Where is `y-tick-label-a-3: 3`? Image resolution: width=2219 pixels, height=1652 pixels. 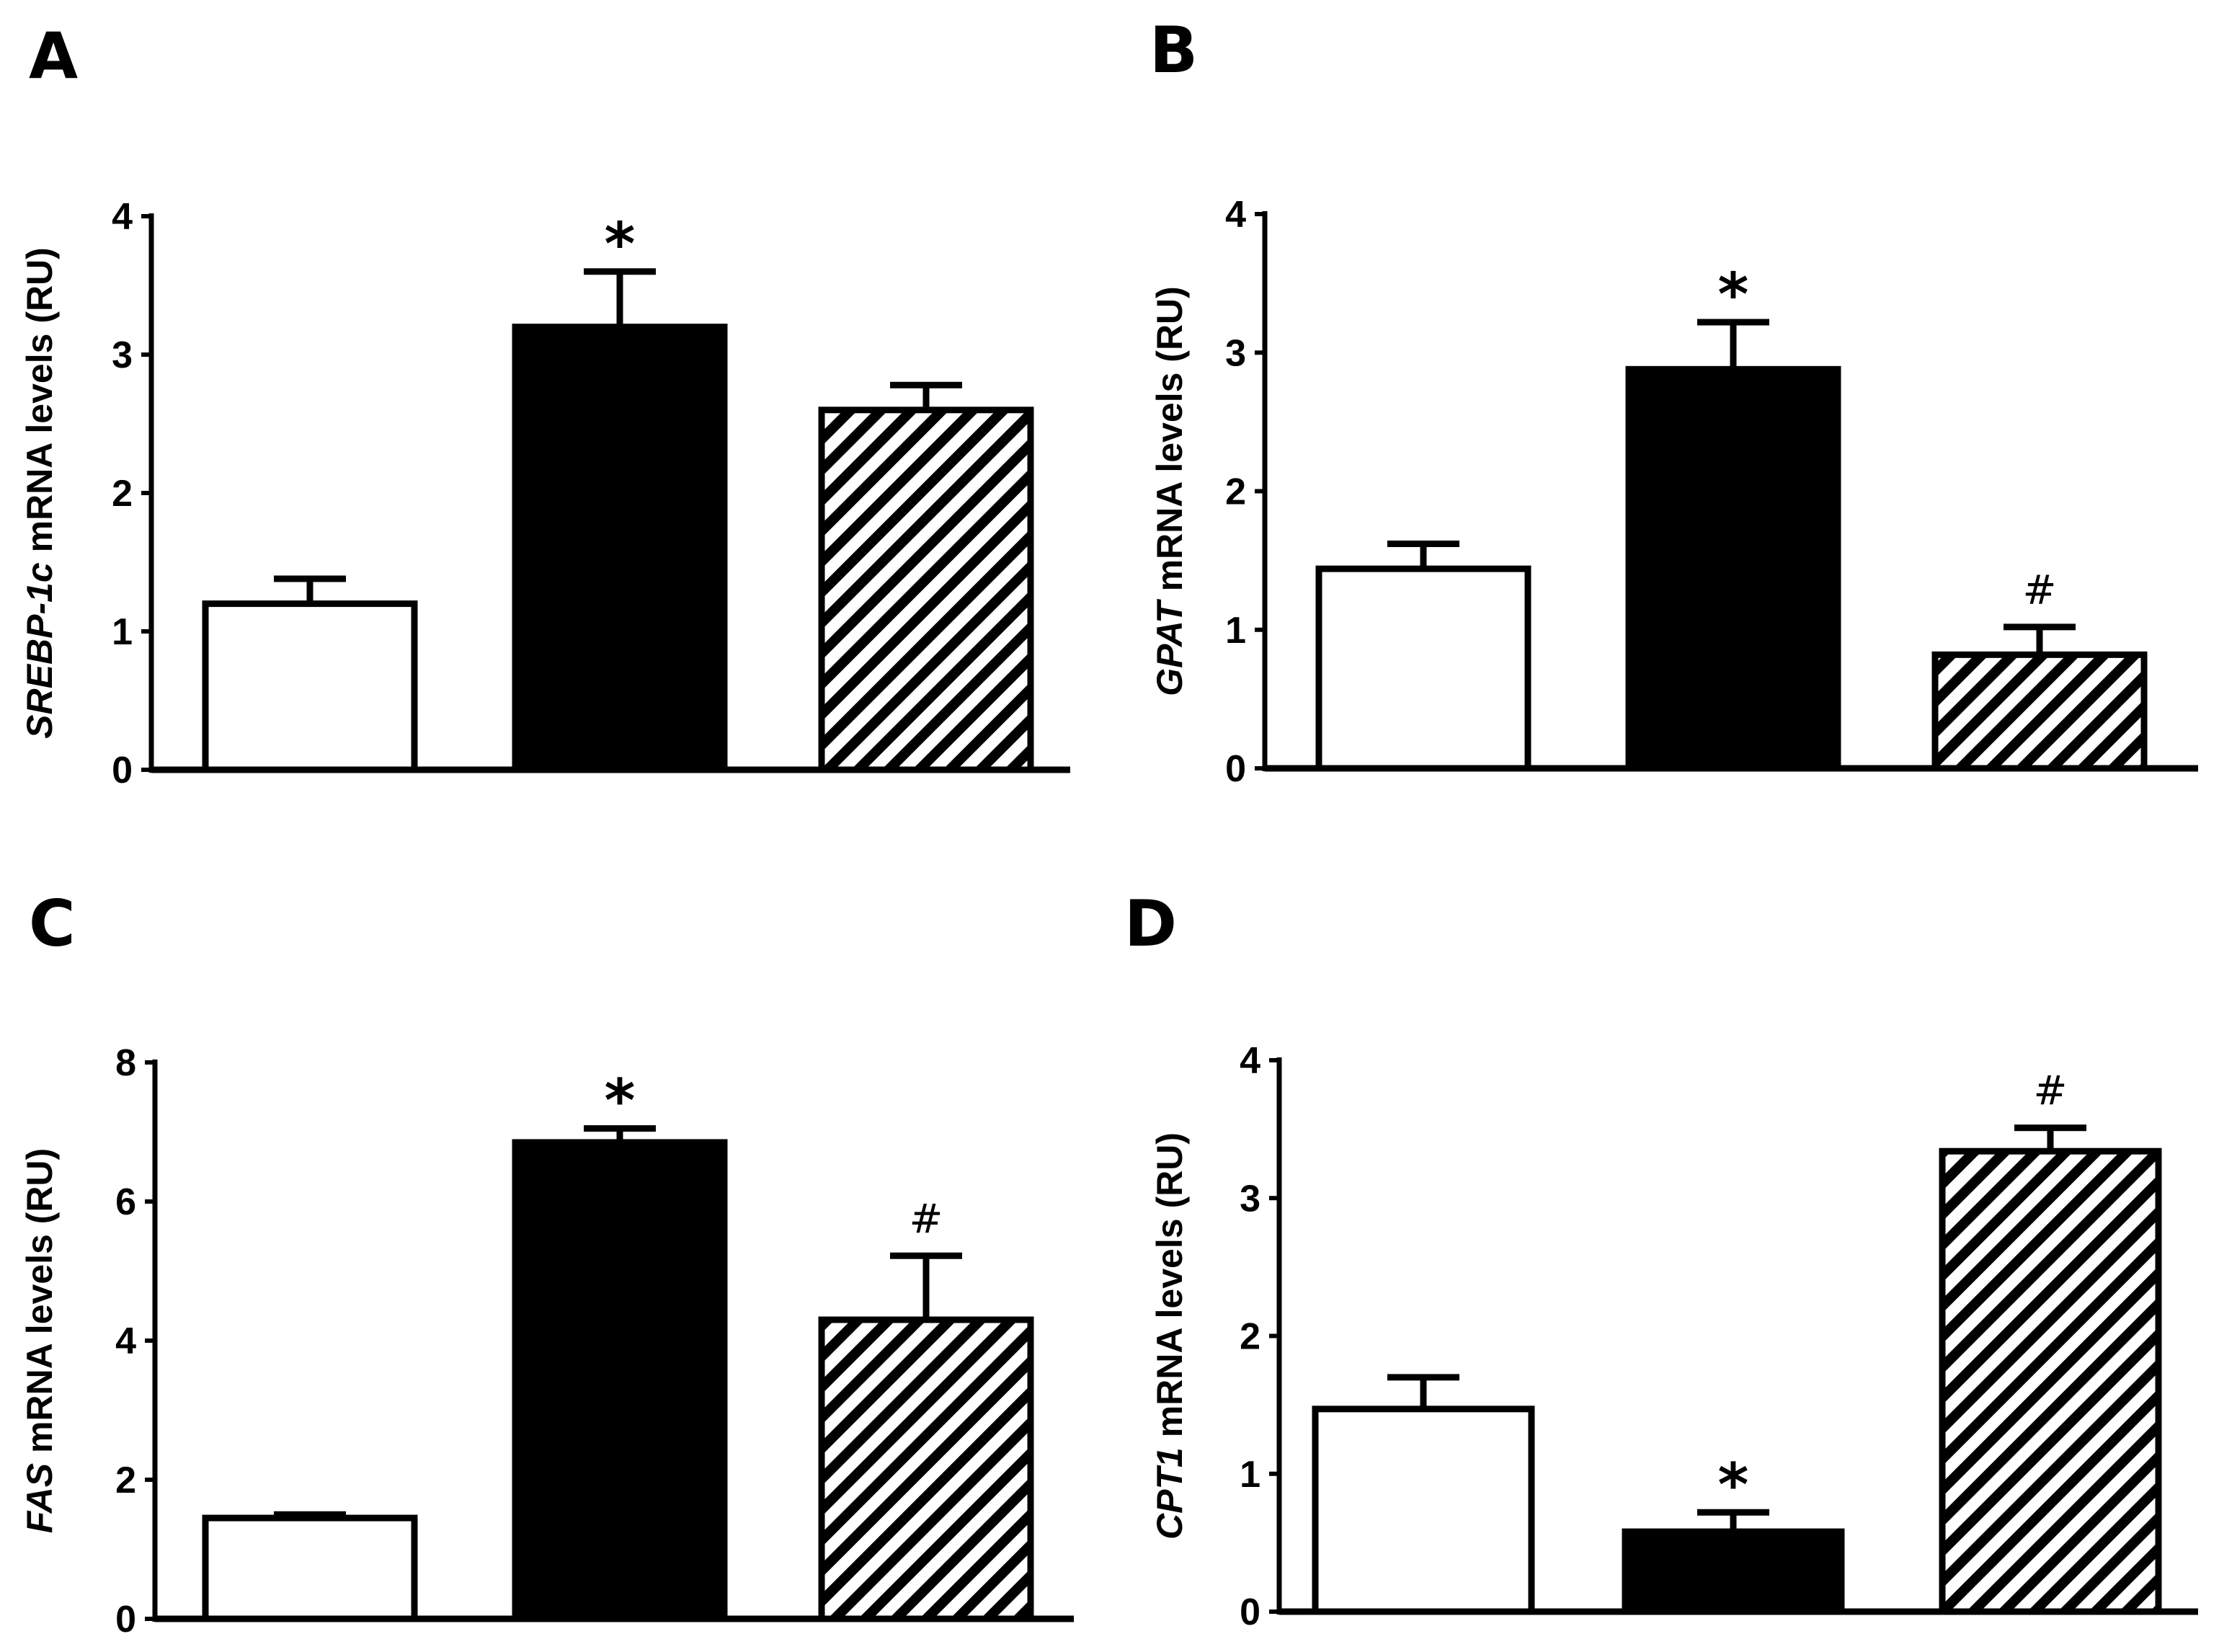
y-tick-label-a-3: 3 is located at coordinates (123, 355).